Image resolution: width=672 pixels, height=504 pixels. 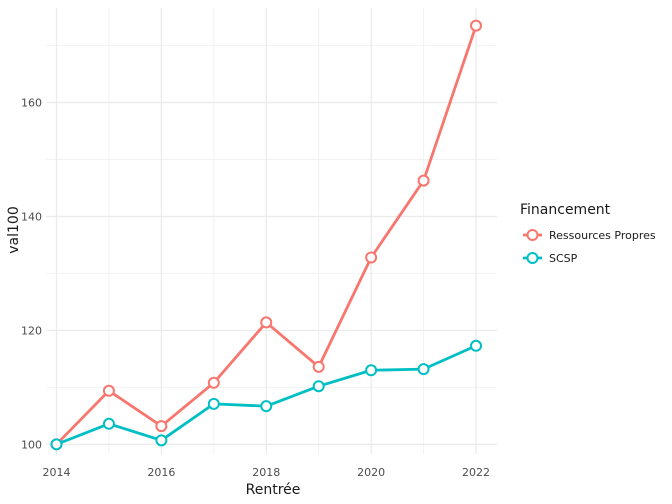 I want to click on legend-key-marker-ressources-propres, so click(x=532, y=235).